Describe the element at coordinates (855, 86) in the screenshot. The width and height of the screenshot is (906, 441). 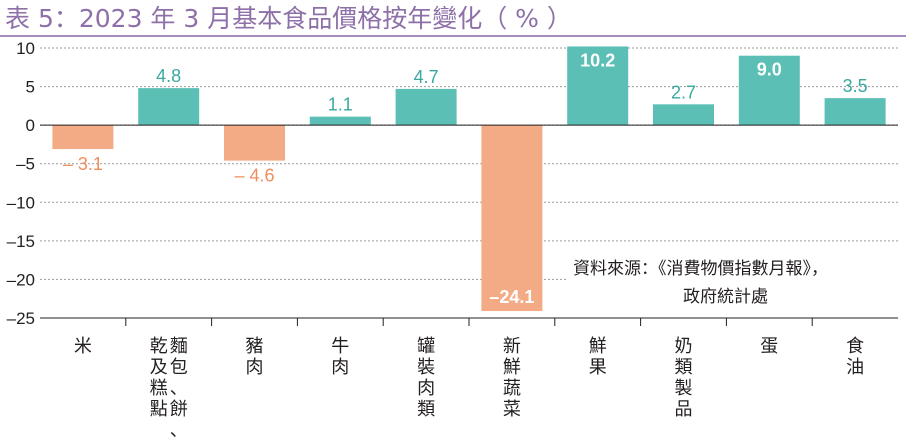
I see `data-label: 3.5` at that location.